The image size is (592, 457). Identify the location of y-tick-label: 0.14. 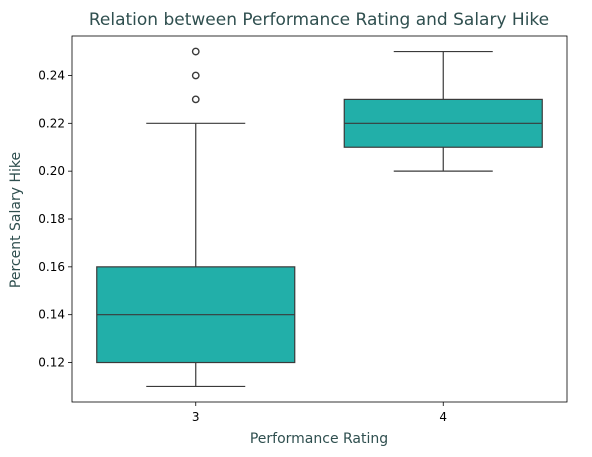
(51, 315).